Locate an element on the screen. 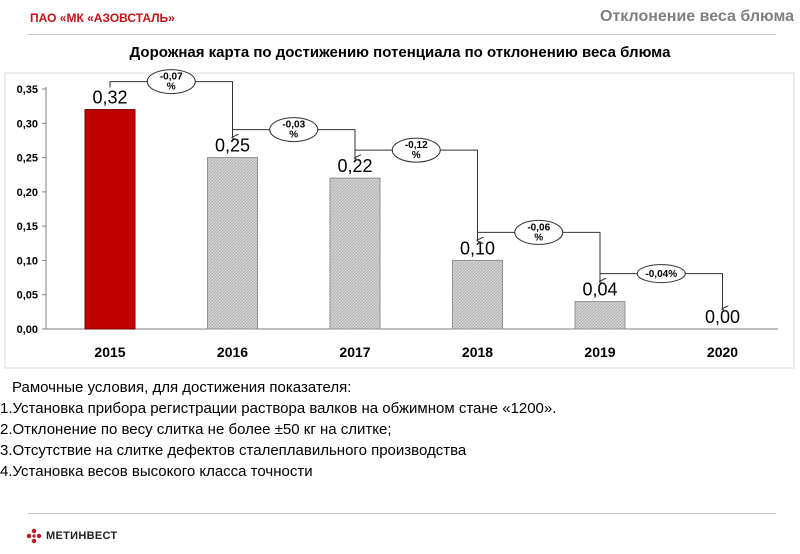 The height and width of the screenshot is (554, 800). y-tick-label: 0,20 is located at coordinates (27, 193).